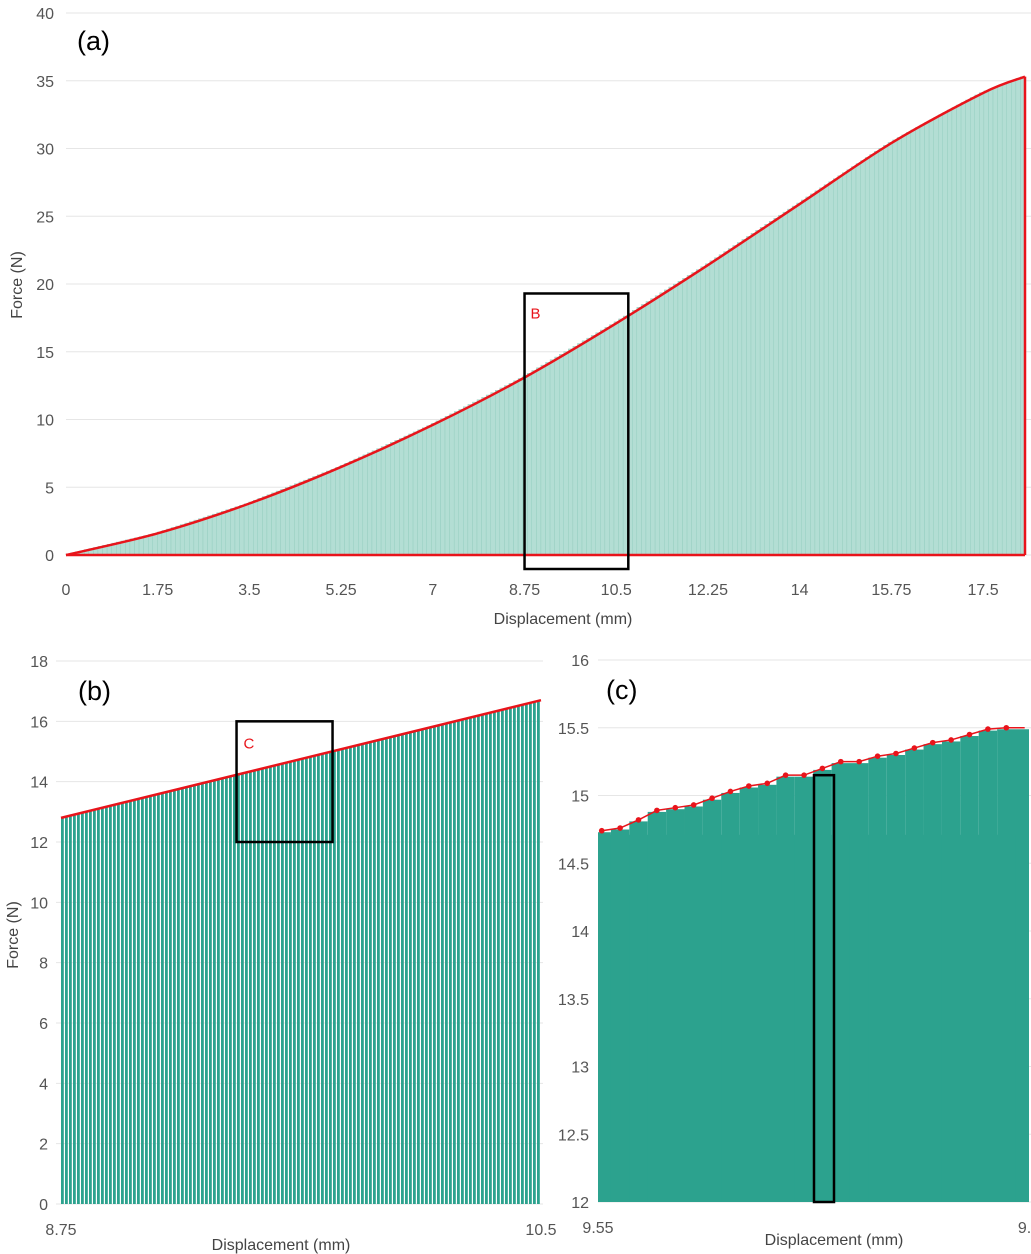  I want to click on a-x-tick-6: 10.5, so click(616, 590).